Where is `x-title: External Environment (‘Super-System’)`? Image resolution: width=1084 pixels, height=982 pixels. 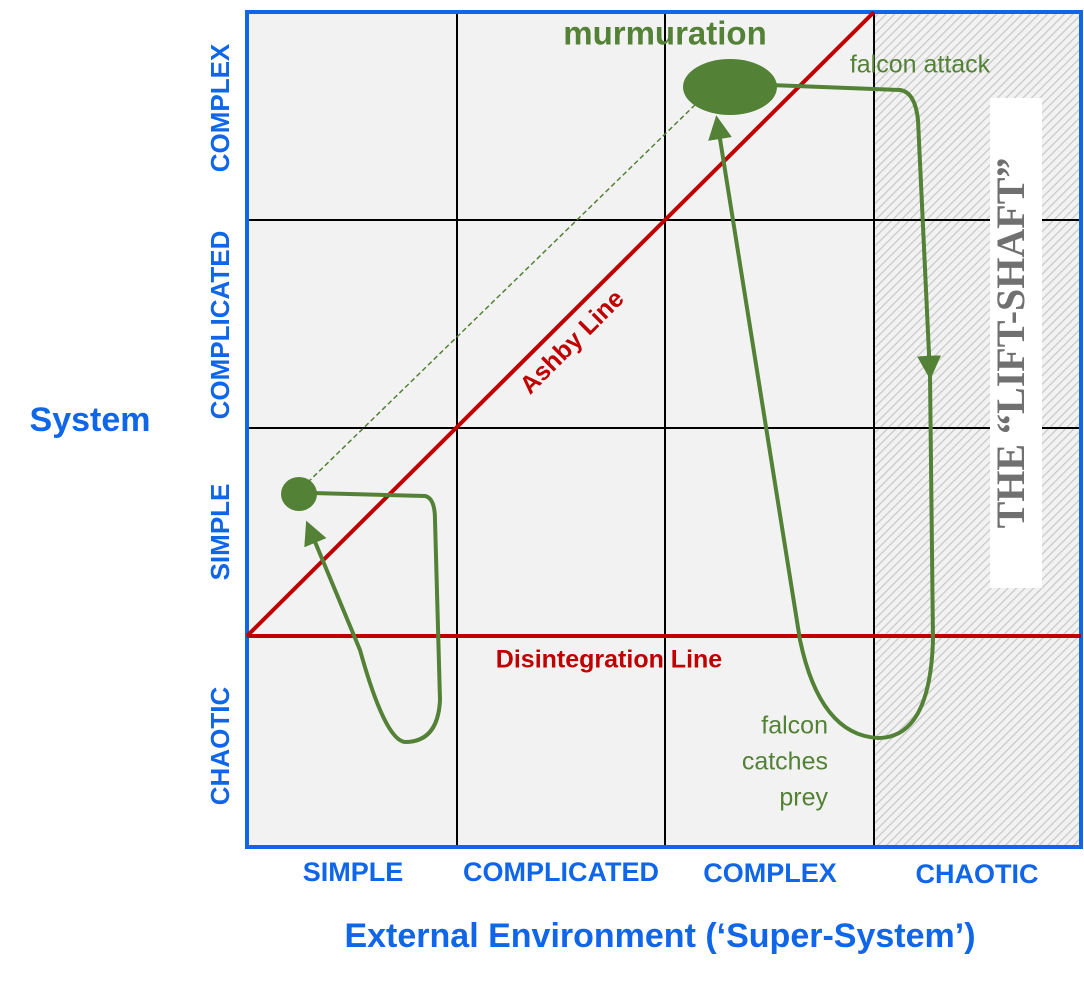 x-title: External Environment (‘Super-System’) is located at coordinates (659, 936).